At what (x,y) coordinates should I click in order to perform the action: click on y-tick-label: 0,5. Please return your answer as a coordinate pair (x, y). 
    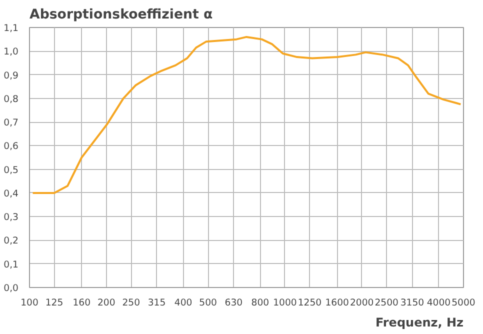
    Looking at the image, I should click on (11, 170).